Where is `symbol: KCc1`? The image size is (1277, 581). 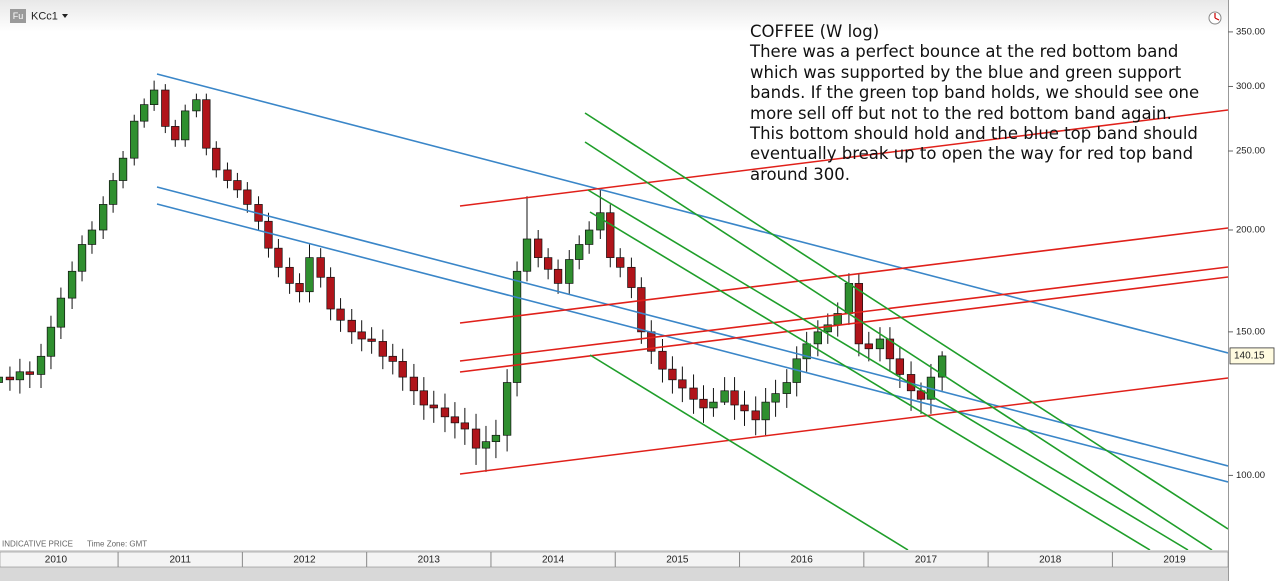
symbol: KCc1 is located at coordinates (44, 16).